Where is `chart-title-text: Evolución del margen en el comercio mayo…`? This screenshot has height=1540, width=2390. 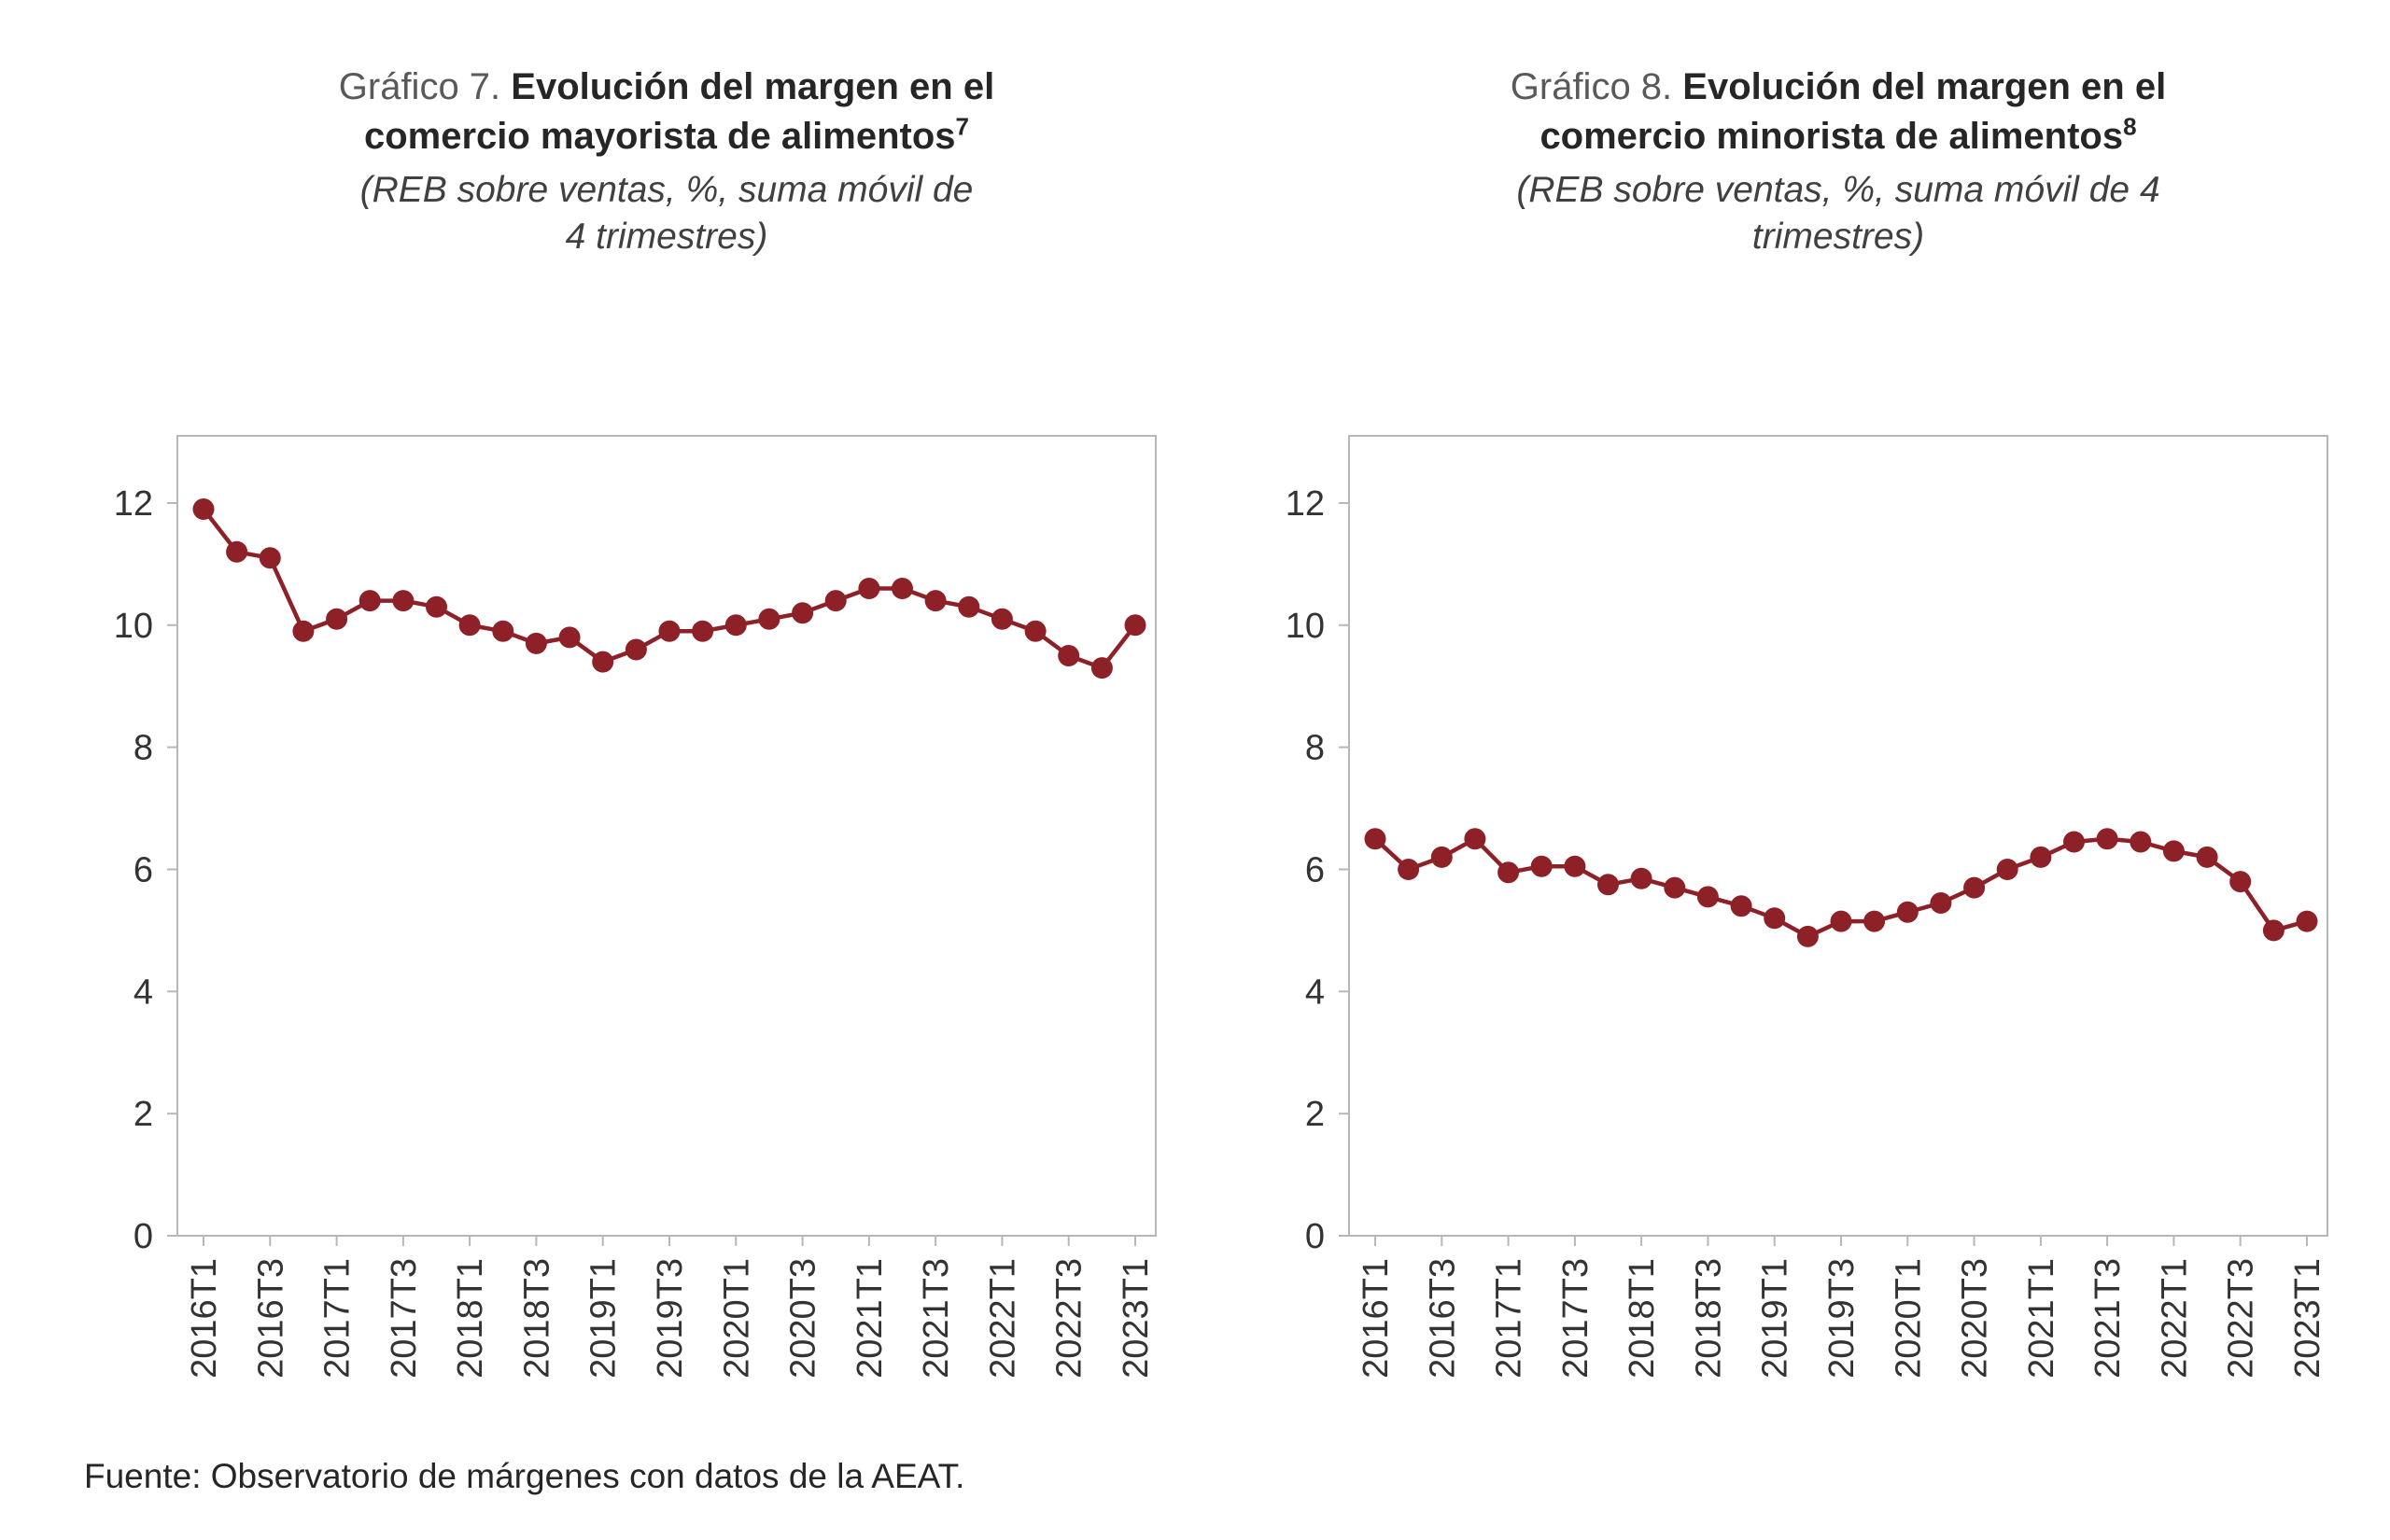
chart-title-text: Evolución del margen en el comercio mayo… is located at coordinates (679, 111).